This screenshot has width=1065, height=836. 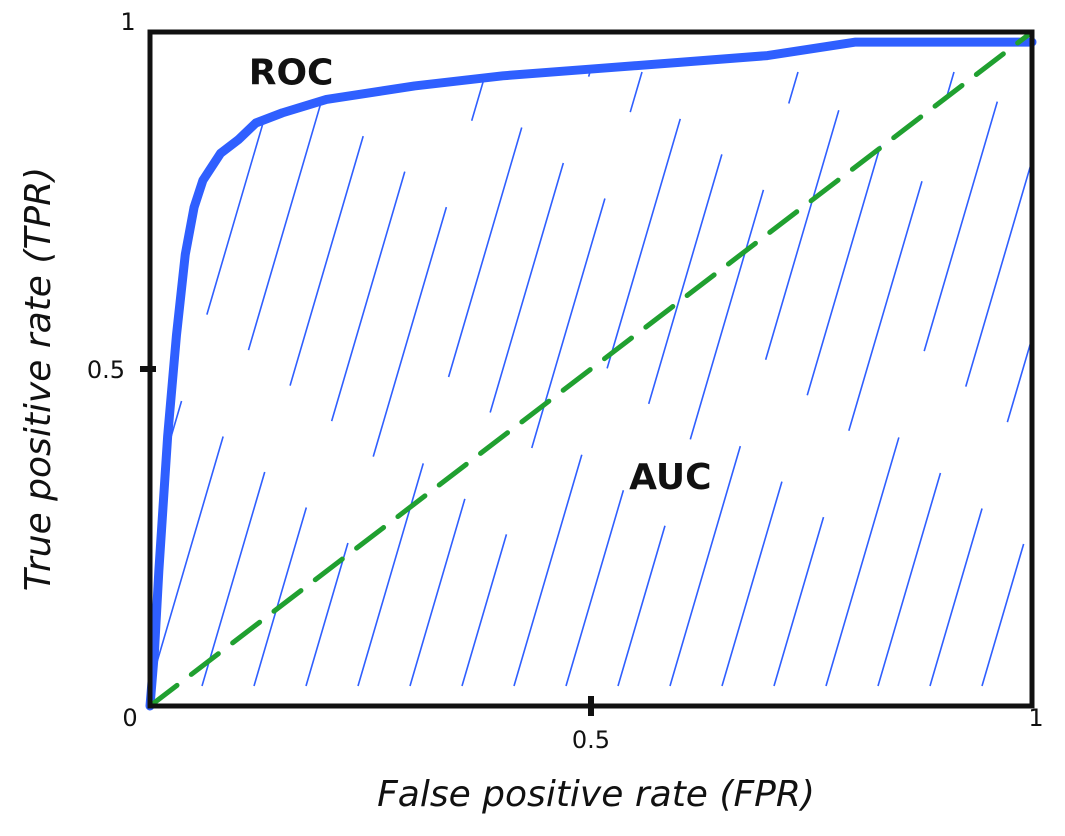 What do you see at coordinates (670, 477) in the screenshot?
I see `auc-annotation: AUC` at bounding box center [670, 477].